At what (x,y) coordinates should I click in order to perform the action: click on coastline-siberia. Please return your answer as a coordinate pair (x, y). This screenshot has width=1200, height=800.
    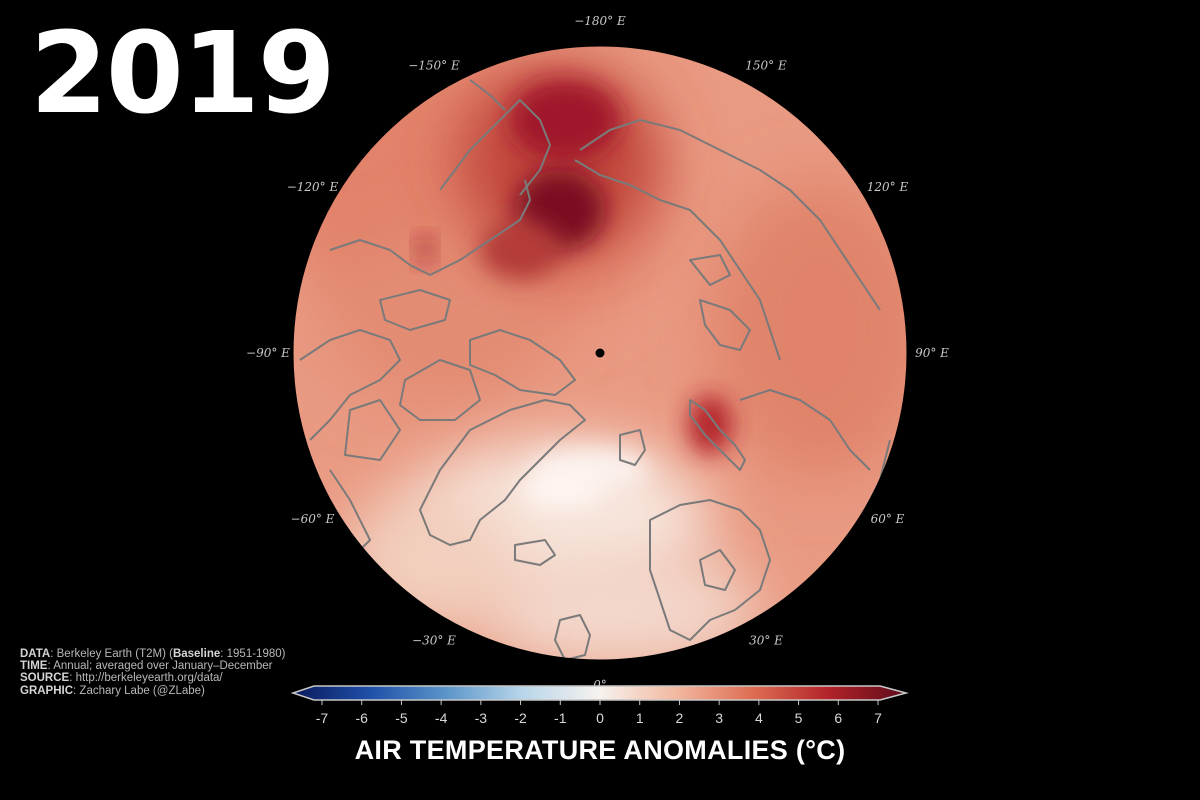
    Looking at the image, I should click on (730, 215).